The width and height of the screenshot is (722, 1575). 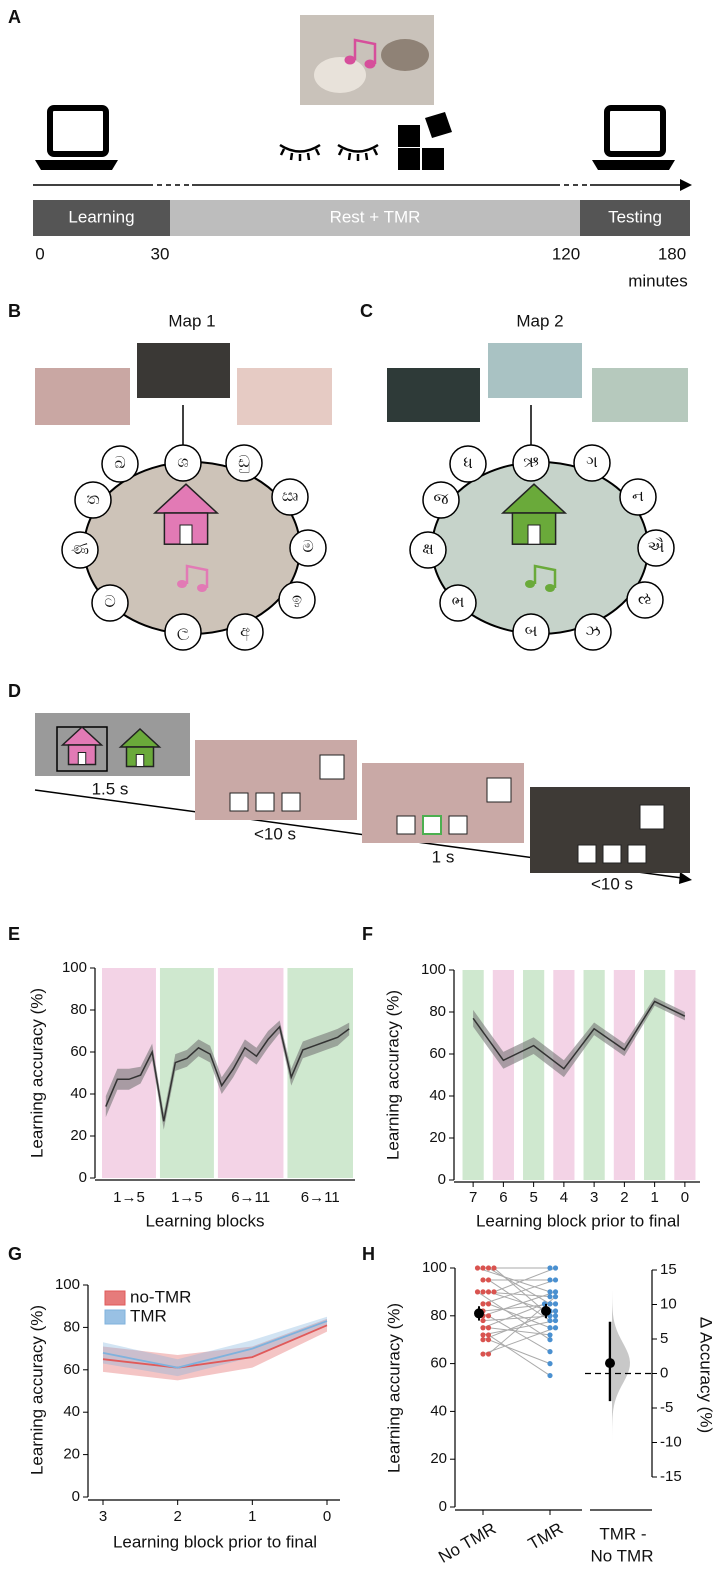 I want to click on symbol: ન, so click(x=638, y=496).